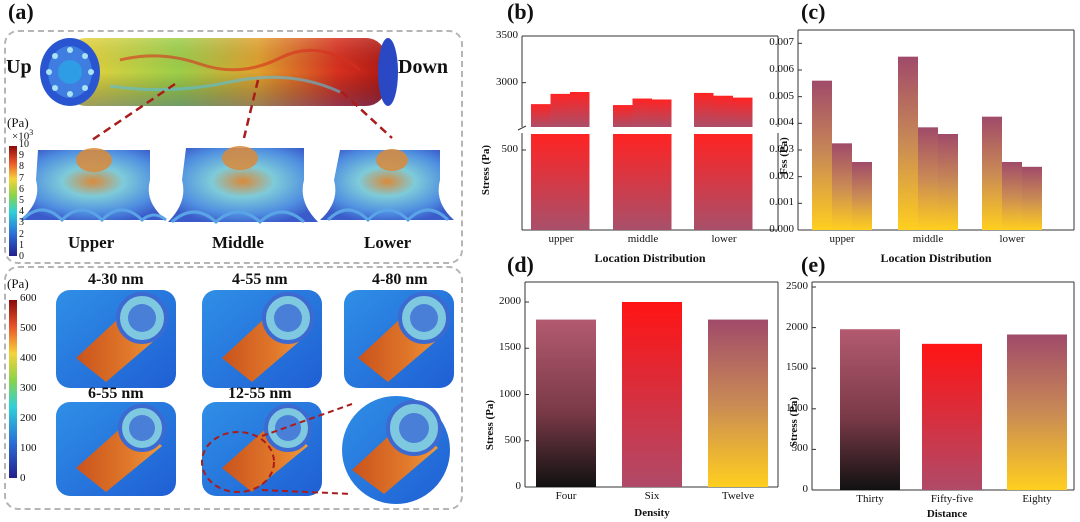 The image size is (1080, 522). What do you see at coordinates (507, 35) in the screenshot?
I see `chart-b-y-tick: 3500` at bounding box center [507, 35].